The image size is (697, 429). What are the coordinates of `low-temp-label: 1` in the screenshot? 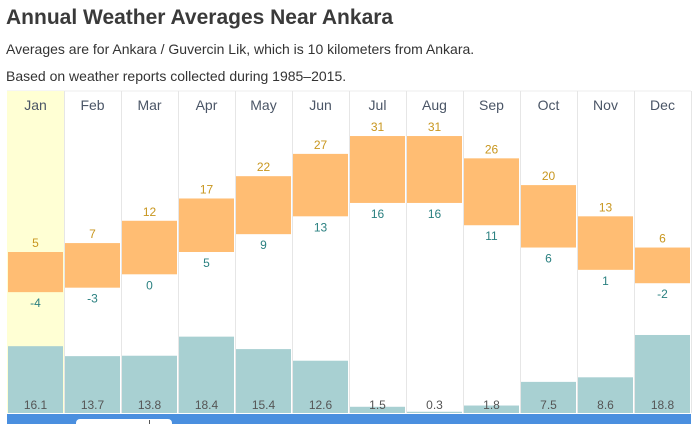 It's located at (605, 281).